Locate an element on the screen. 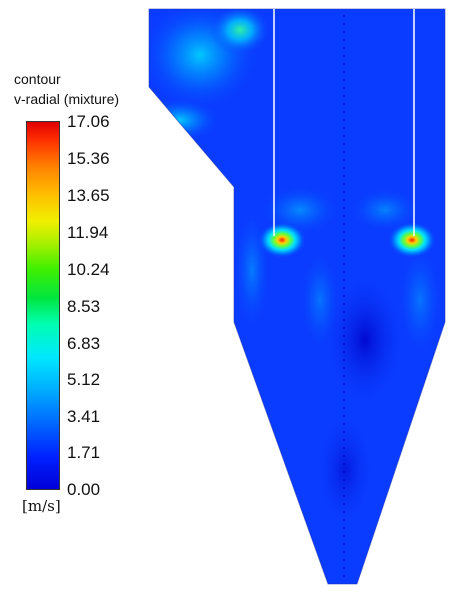 The height and width of the screenshot is (596, 474). color-bar is located at coordinates (43, 305).